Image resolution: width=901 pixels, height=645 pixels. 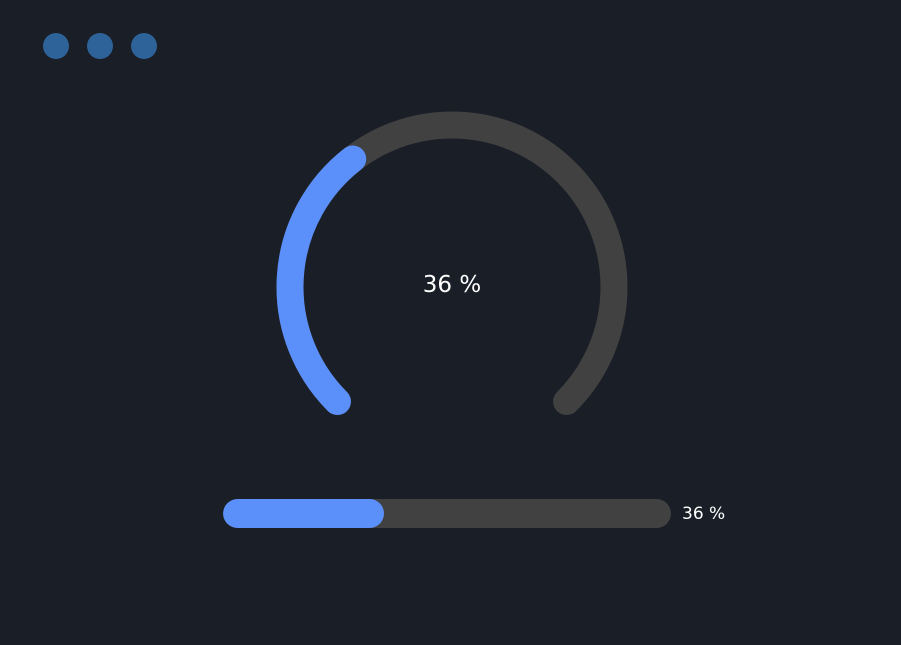 I want to click on progress-bar-fill, so click(x=304, y=513).